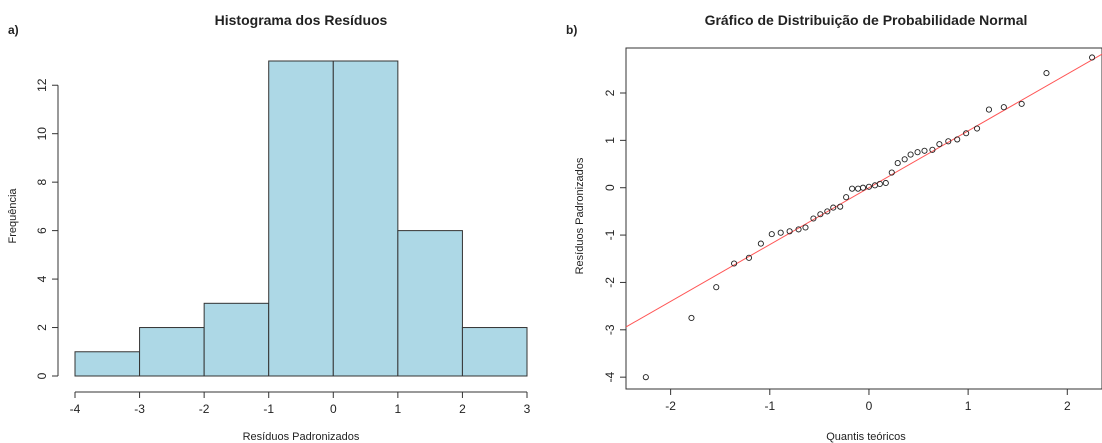  I want to click on histogram-x-tick-label: -1, so click(268, 409).